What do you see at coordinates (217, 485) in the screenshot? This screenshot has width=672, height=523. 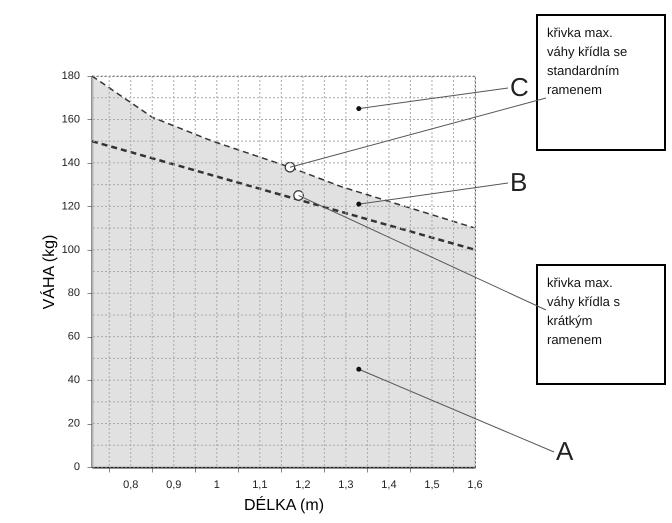 I see `x-tick-label: 1` at bounding box center [217, 485].